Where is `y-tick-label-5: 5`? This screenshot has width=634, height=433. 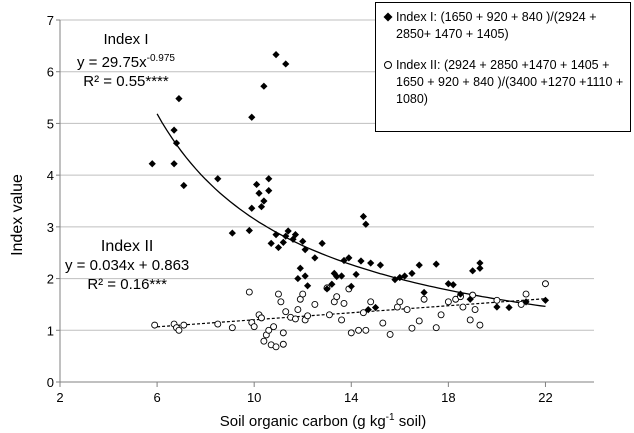 y-tick-label-5: 5 is located at coordinates (50, 123).